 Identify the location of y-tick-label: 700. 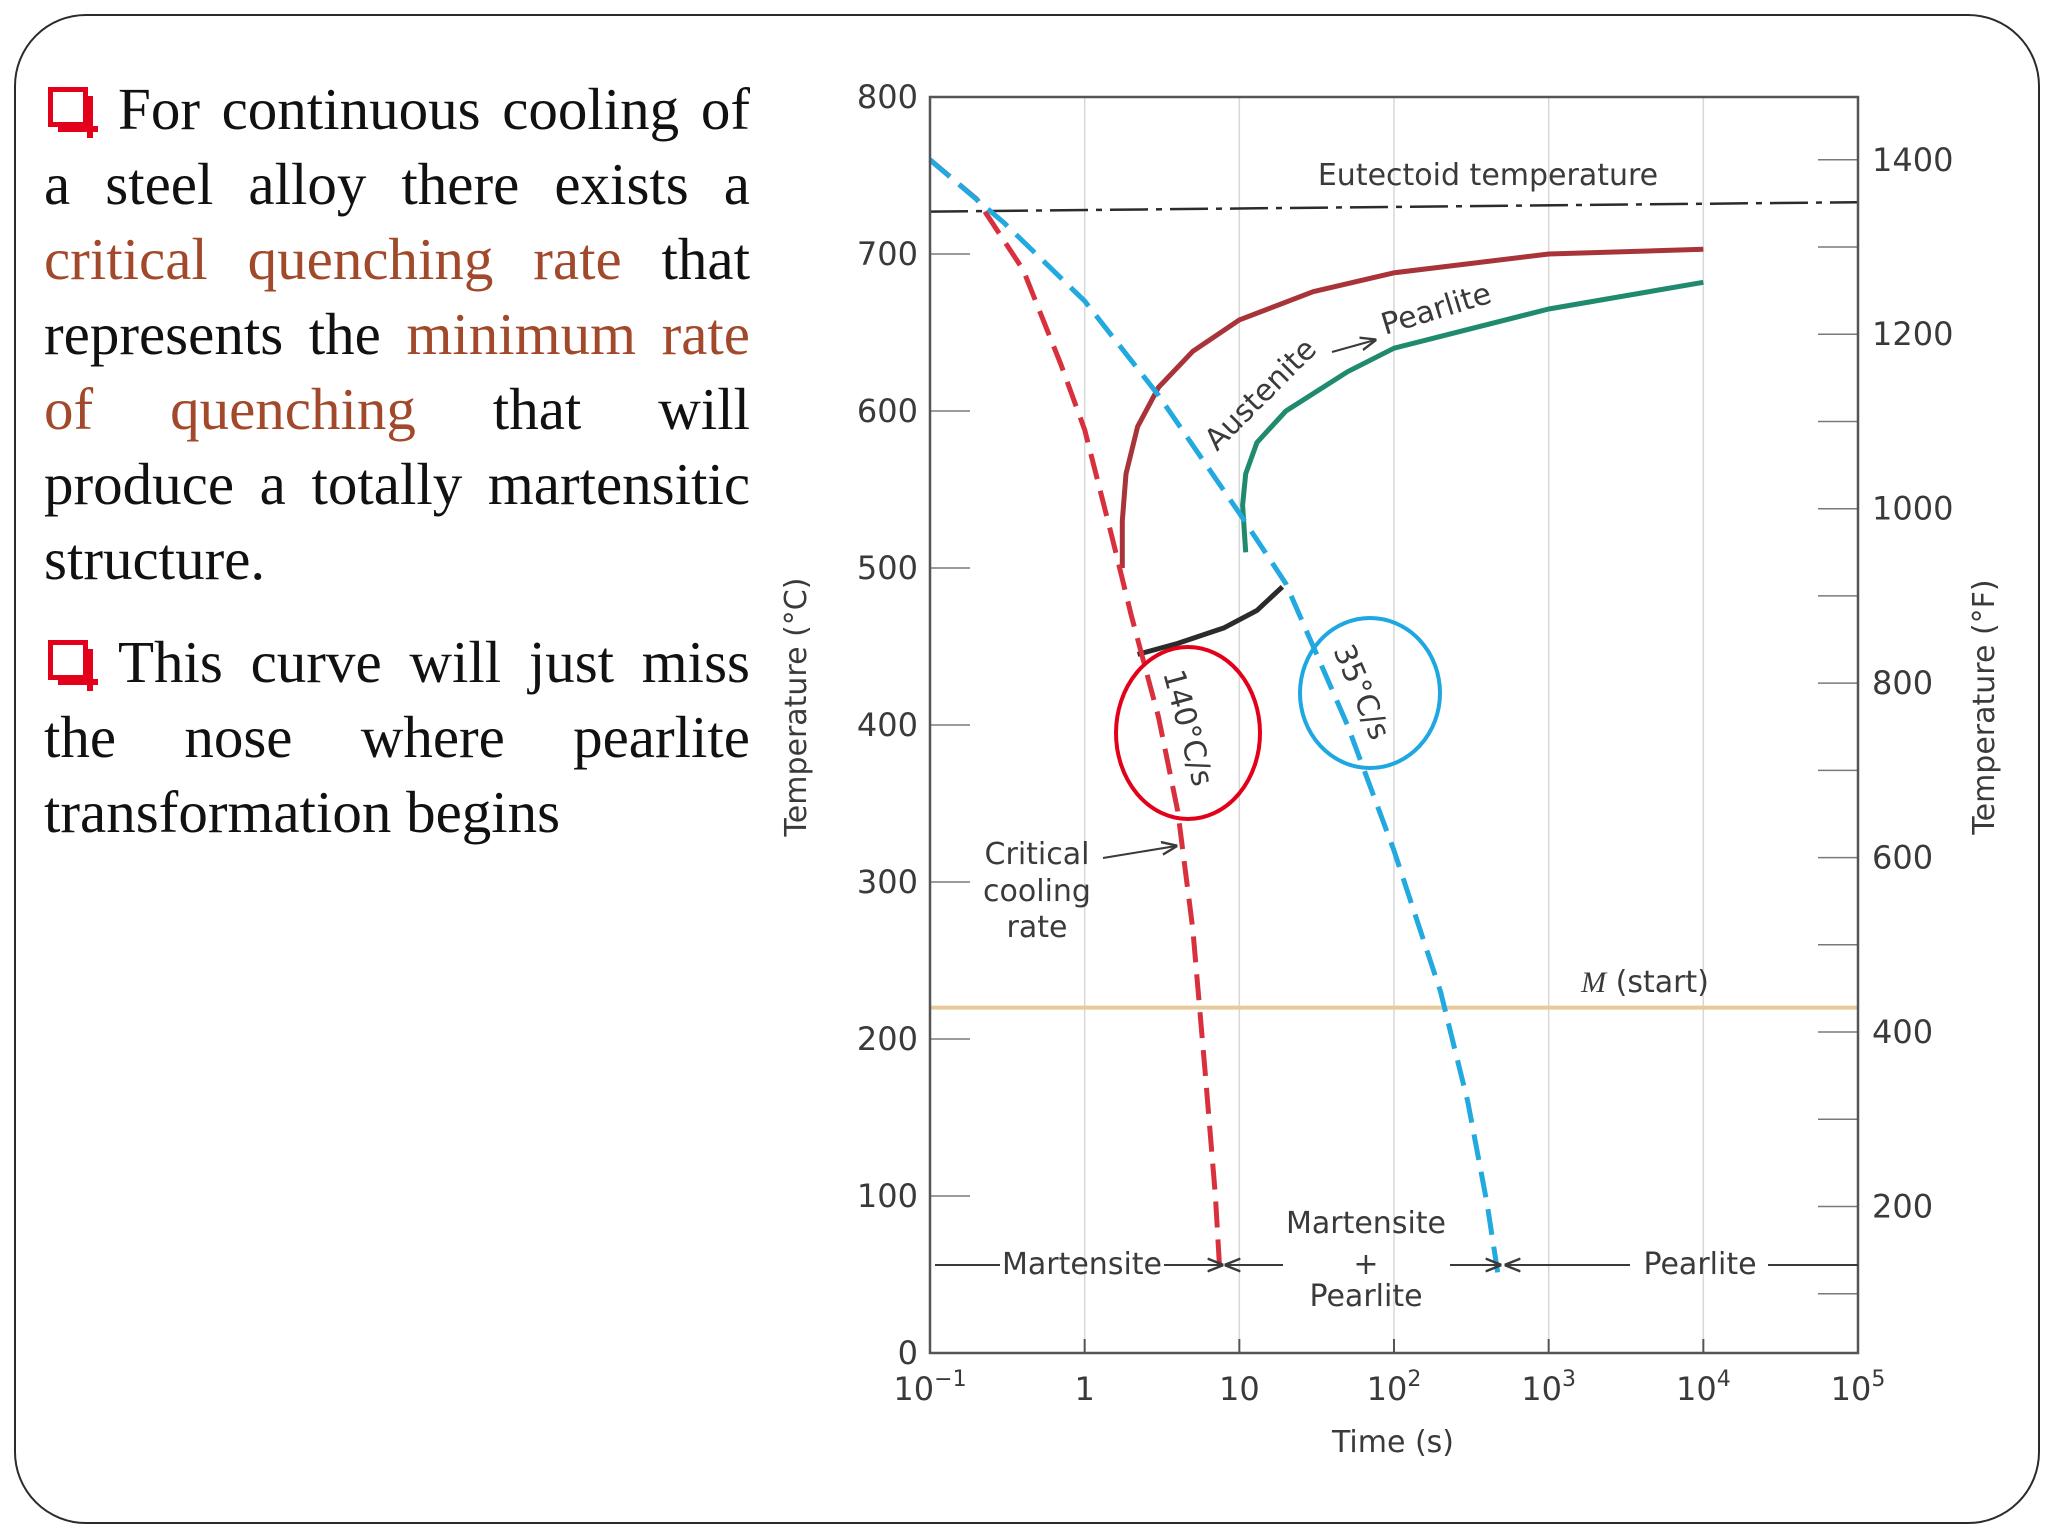
(887, 254).